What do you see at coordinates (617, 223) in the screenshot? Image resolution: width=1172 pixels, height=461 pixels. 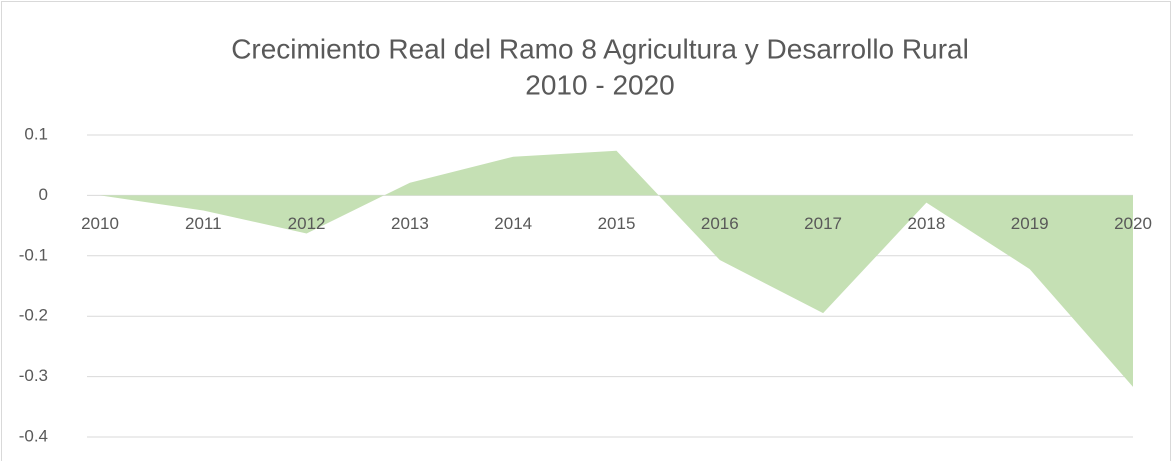 I see `x-tick-label: 2015` at bounding box center [617, 223].